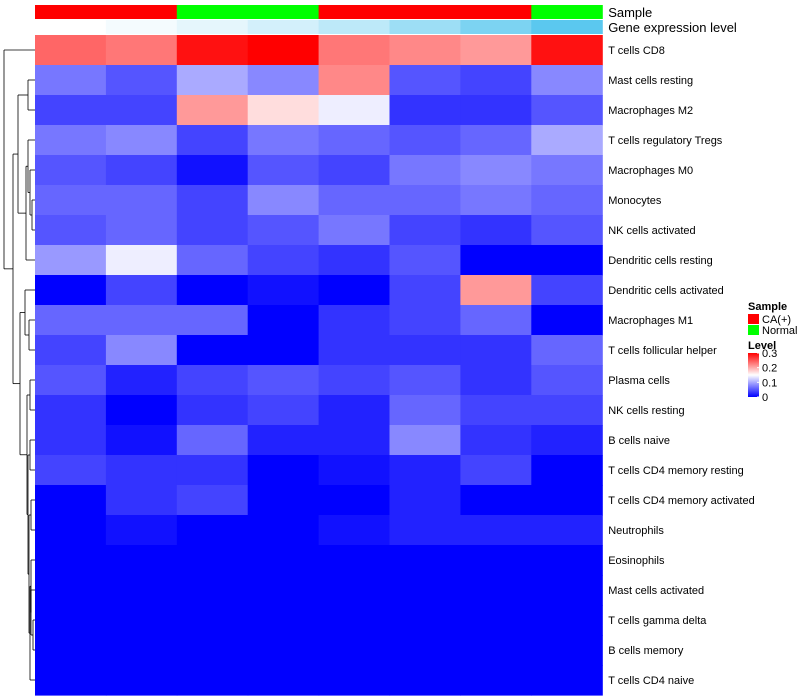 This screenshot has width=800, height=700. What do you see at coordinates (651, 231) in the screenshot?
I see `row-label: NK cells activated` at bounding box center [651, 231].